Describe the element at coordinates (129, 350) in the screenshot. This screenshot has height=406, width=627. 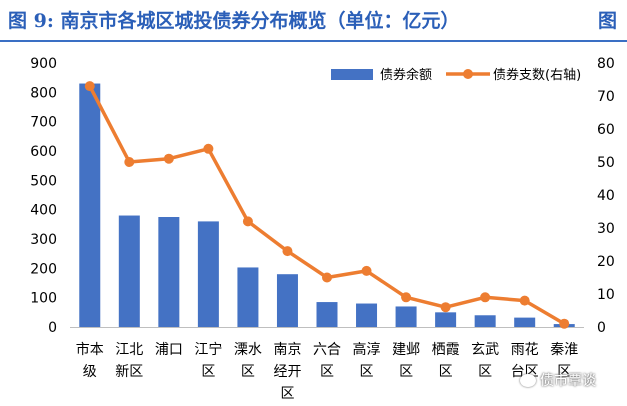
I see `category-label: 江北` at that location.